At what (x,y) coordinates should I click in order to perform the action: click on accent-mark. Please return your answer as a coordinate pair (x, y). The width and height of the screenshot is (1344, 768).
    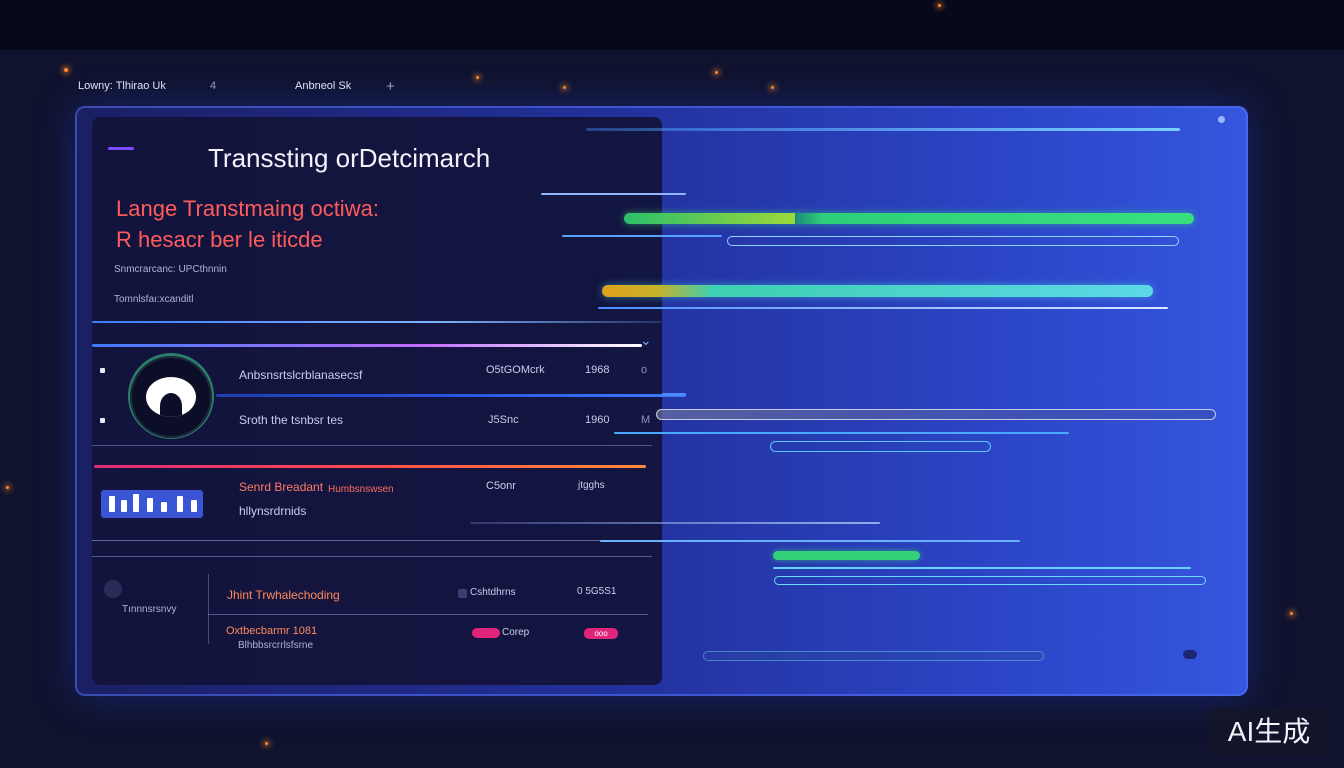
    Looking at the image, I should click on (121, 148).